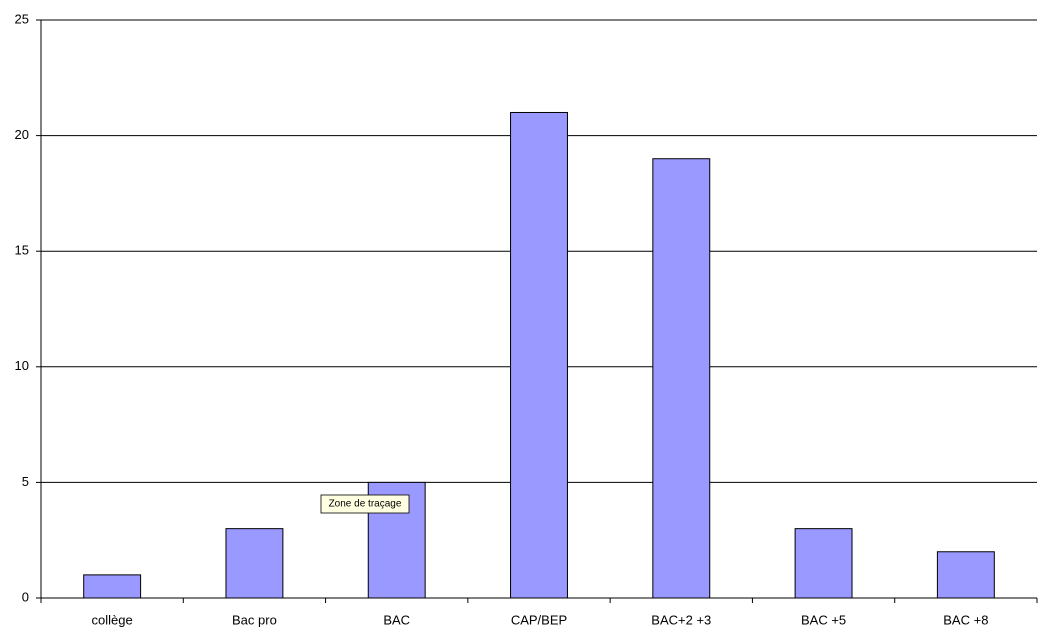 The image size is (1049, 639). What do you see at coordinates (396, 619) in the screenshot?
I see `x-tick-label: BAC` at bounding box center [396, 619].